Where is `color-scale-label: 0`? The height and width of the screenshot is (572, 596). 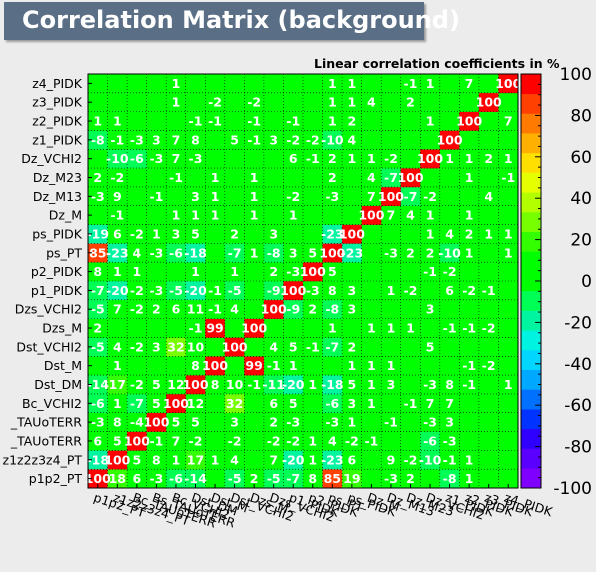
color-scale-label: 0 is located at coordinates (586, 282).